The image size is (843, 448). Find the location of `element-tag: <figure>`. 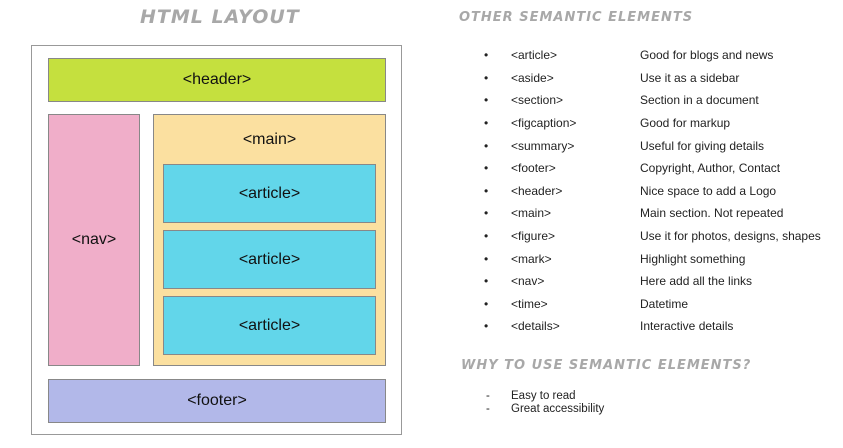

element-tag: <figure> is located at coordinates (533, 236).